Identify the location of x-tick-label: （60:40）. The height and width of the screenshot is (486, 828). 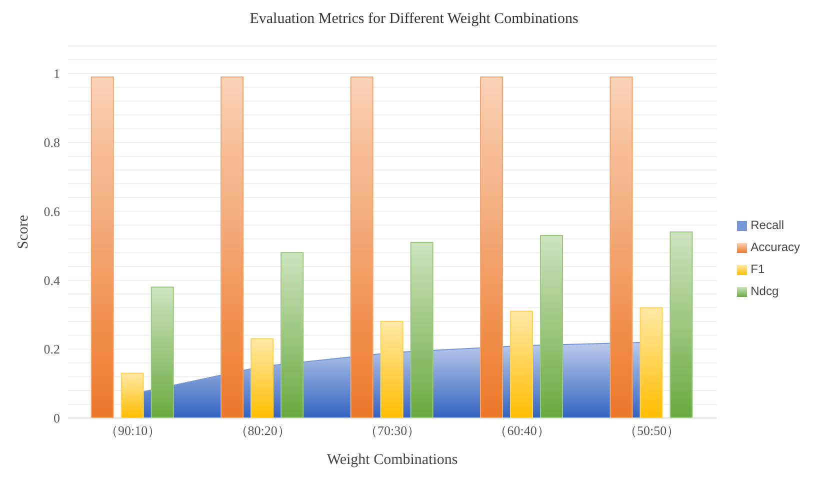
(522, 430).